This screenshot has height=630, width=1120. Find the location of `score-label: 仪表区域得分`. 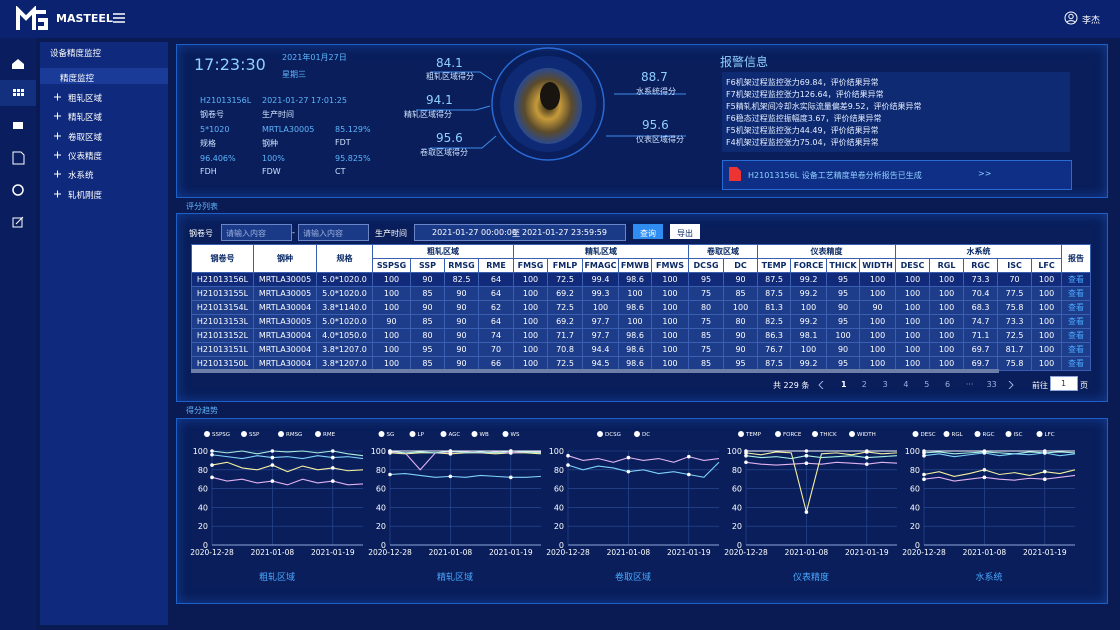

score-label: 仪表区域得分 is located at coordinates (660, 139).